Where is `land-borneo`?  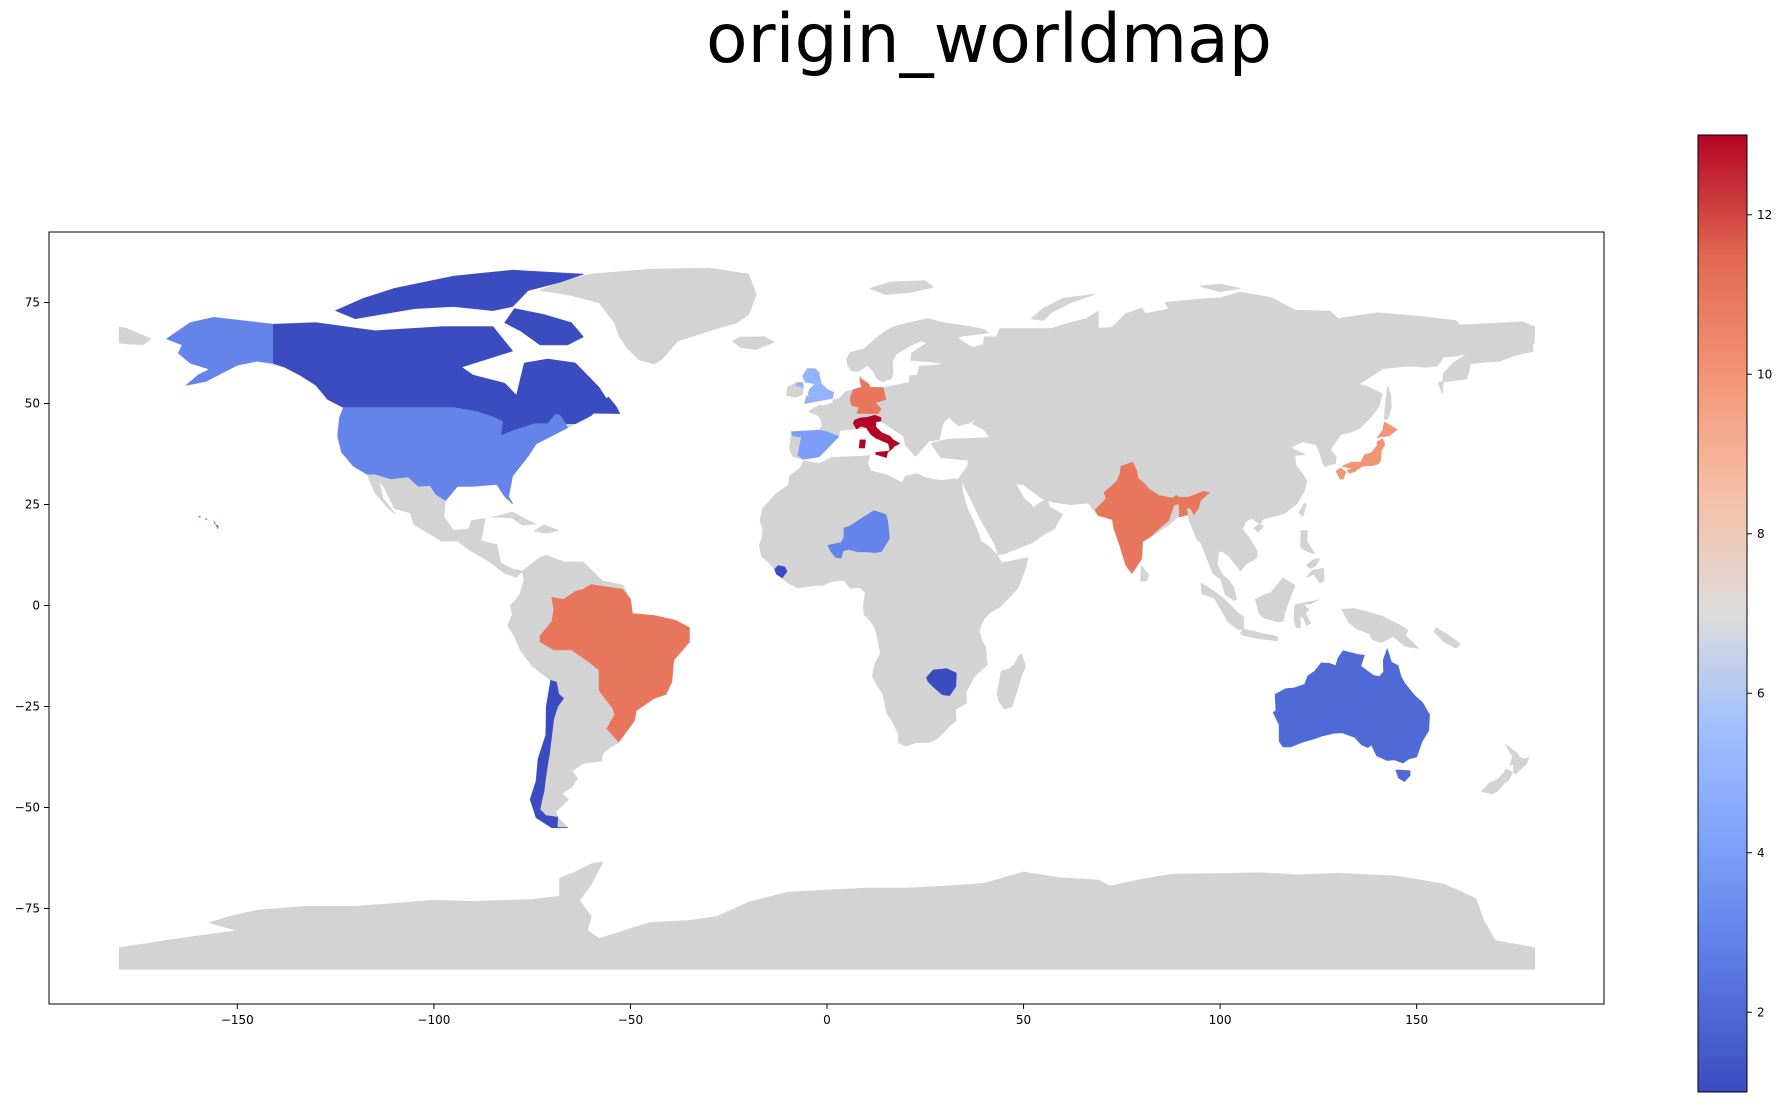
land-borneo is located at coordinates (1275, 600).